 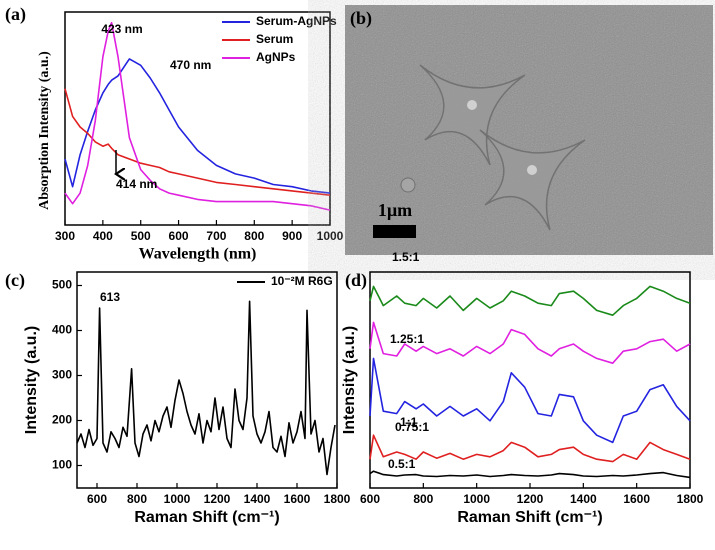 What do you see at coordinates (361, 18) in the screenshot?
I see `panel-label: (b)` at bounding box center [361, 18].